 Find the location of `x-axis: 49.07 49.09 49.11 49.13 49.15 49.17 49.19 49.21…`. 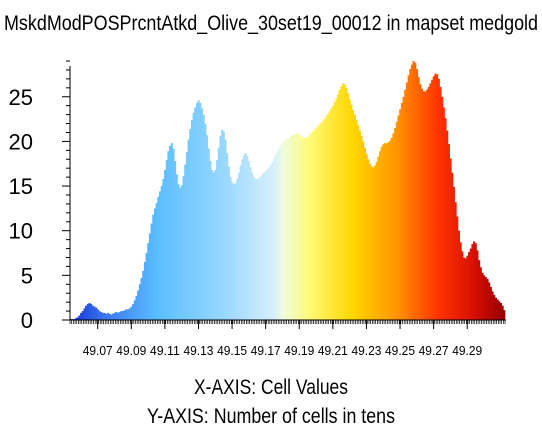

x-axis: 49.07 49.09 49.11 49.13 49.15 49.17 49.19 49.21… is located at coordinates (287, 338).